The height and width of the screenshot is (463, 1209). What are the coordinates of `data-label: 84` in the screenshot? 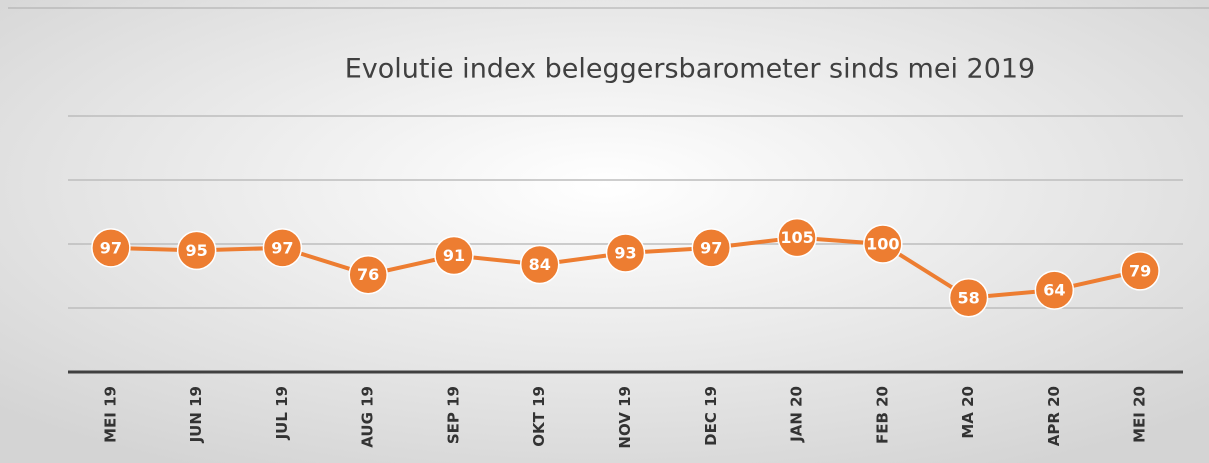 It's located at (540, 264).